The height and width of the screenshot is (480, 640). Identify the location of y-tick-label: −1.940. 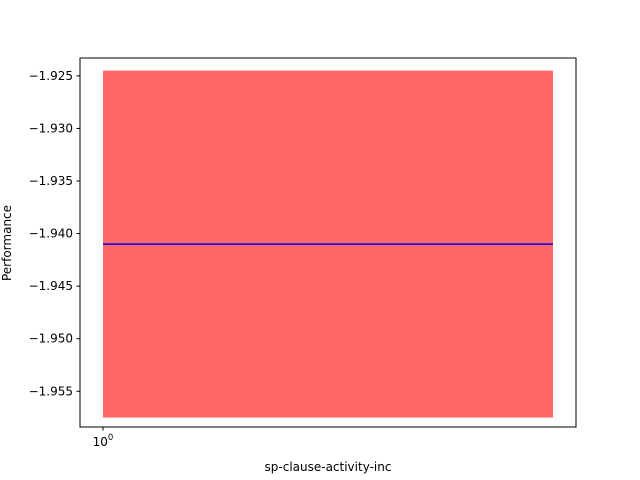
(51, 234).